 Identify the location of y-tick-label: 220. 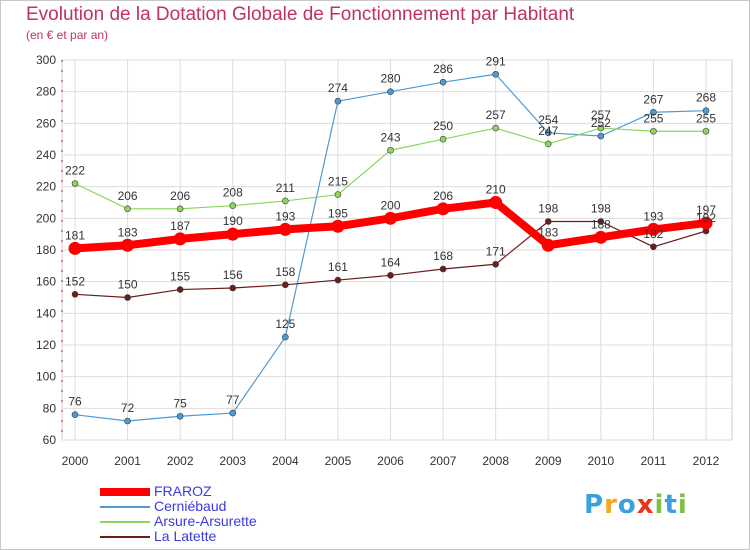
(46, 187).